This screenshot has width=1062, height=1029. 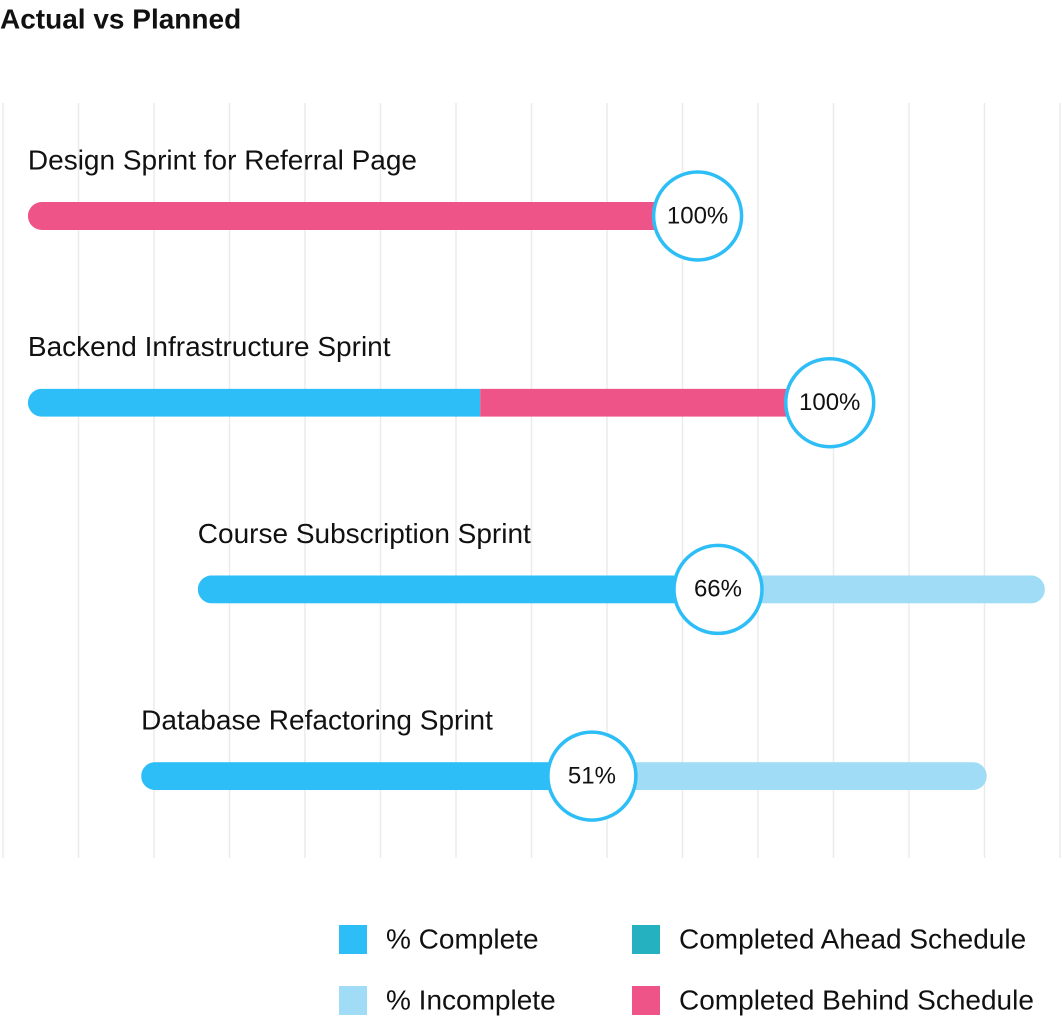 I want to click on task-label: Design Sprint for Referral Page, so click(x=222, y=159).